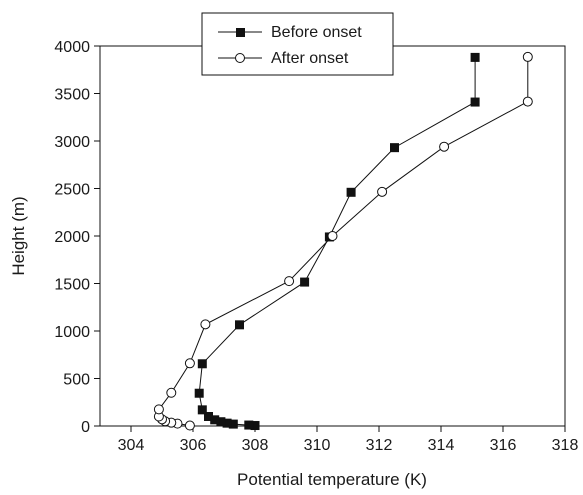  What do you see at coordinates (72, 285) in the screenshot?
I see `y-tick-label: 1500` at bounding box center [72, 285].